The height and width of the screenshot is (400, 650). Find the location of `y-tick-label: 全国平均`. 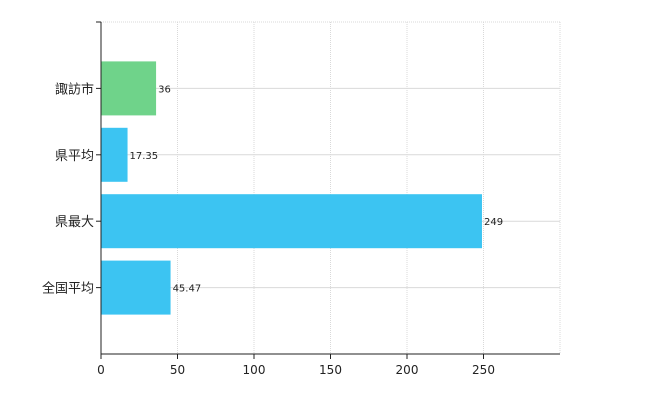

y-tick-label: 全国平均 is located at coordinates (68, 289).